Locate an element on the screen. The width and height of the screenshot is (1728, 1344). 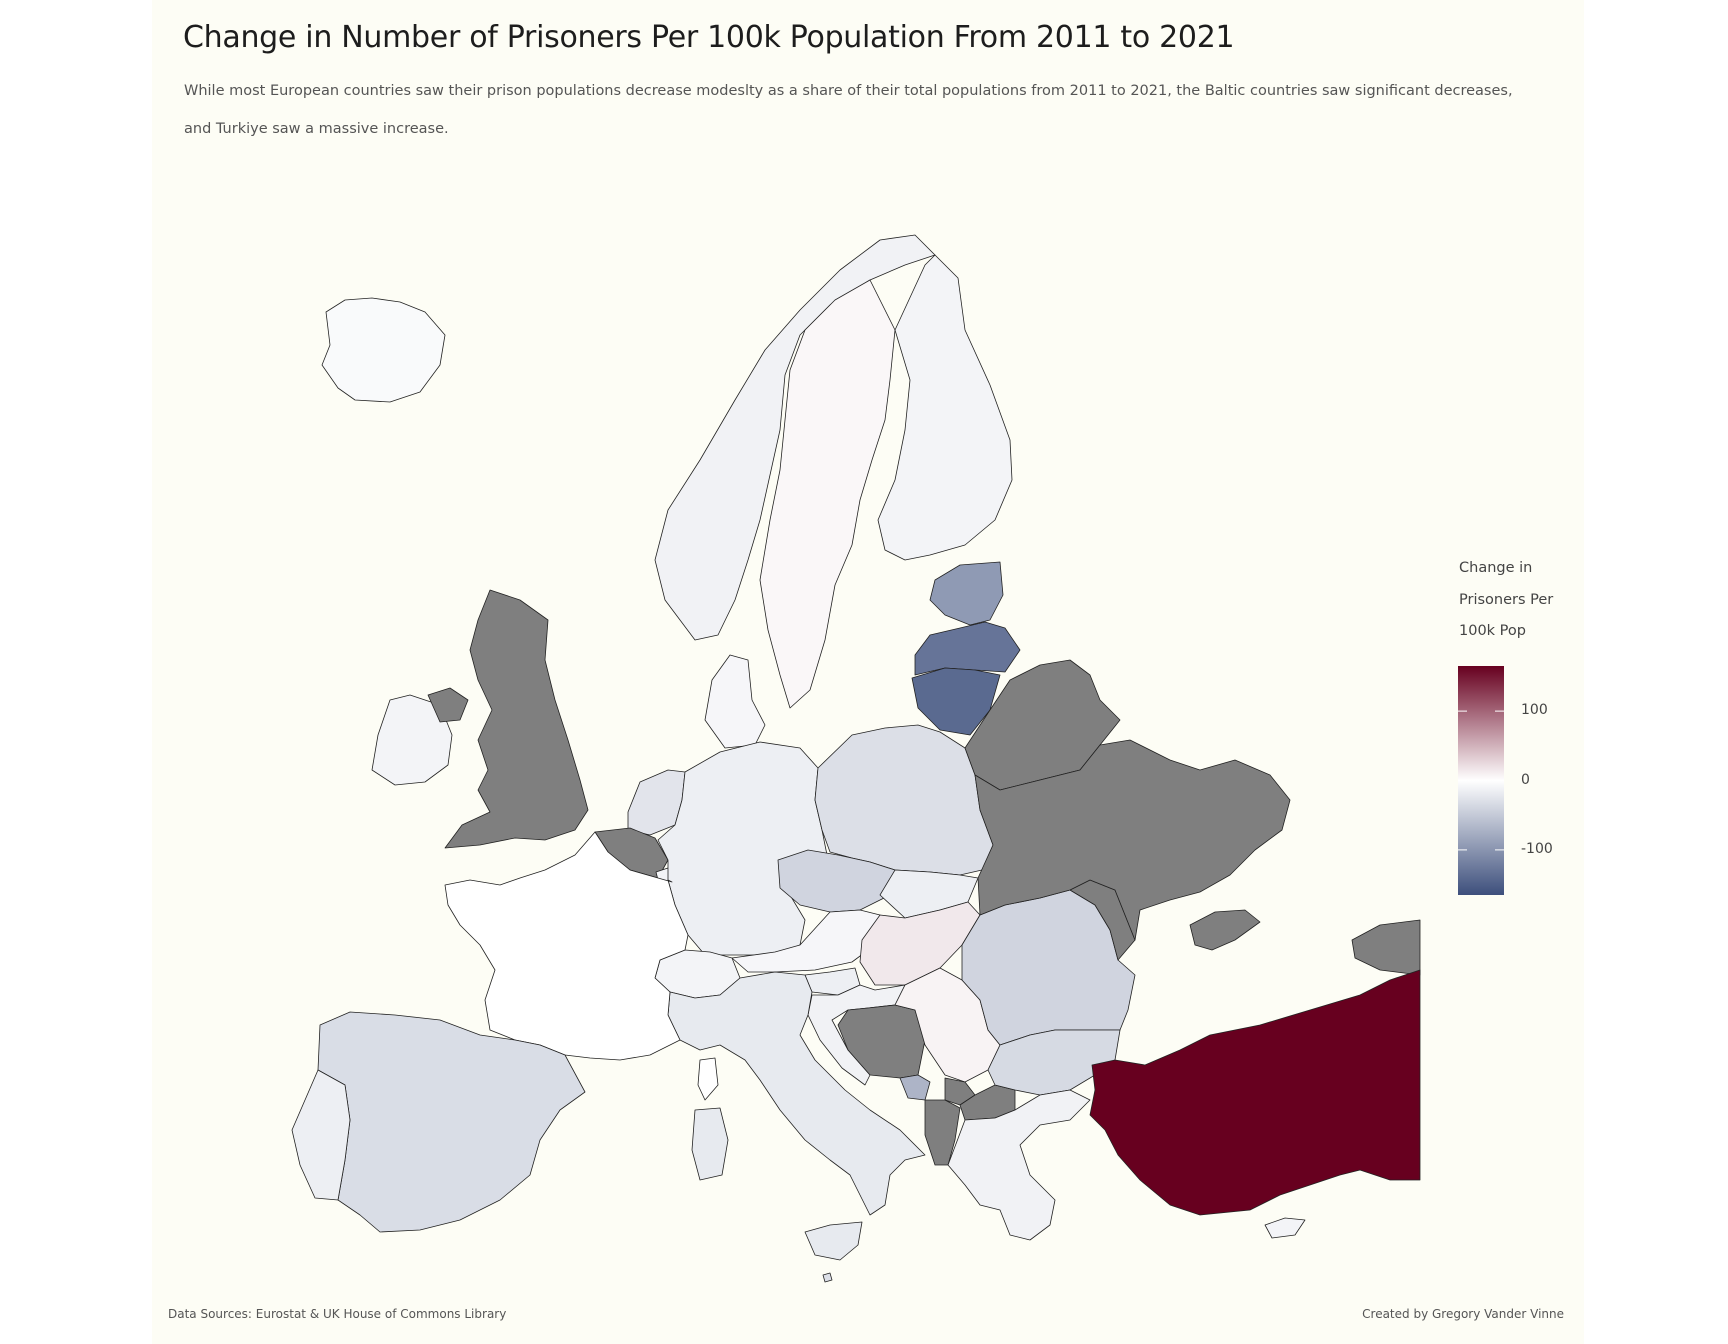
region-finland is located at coordinates (945, 407).